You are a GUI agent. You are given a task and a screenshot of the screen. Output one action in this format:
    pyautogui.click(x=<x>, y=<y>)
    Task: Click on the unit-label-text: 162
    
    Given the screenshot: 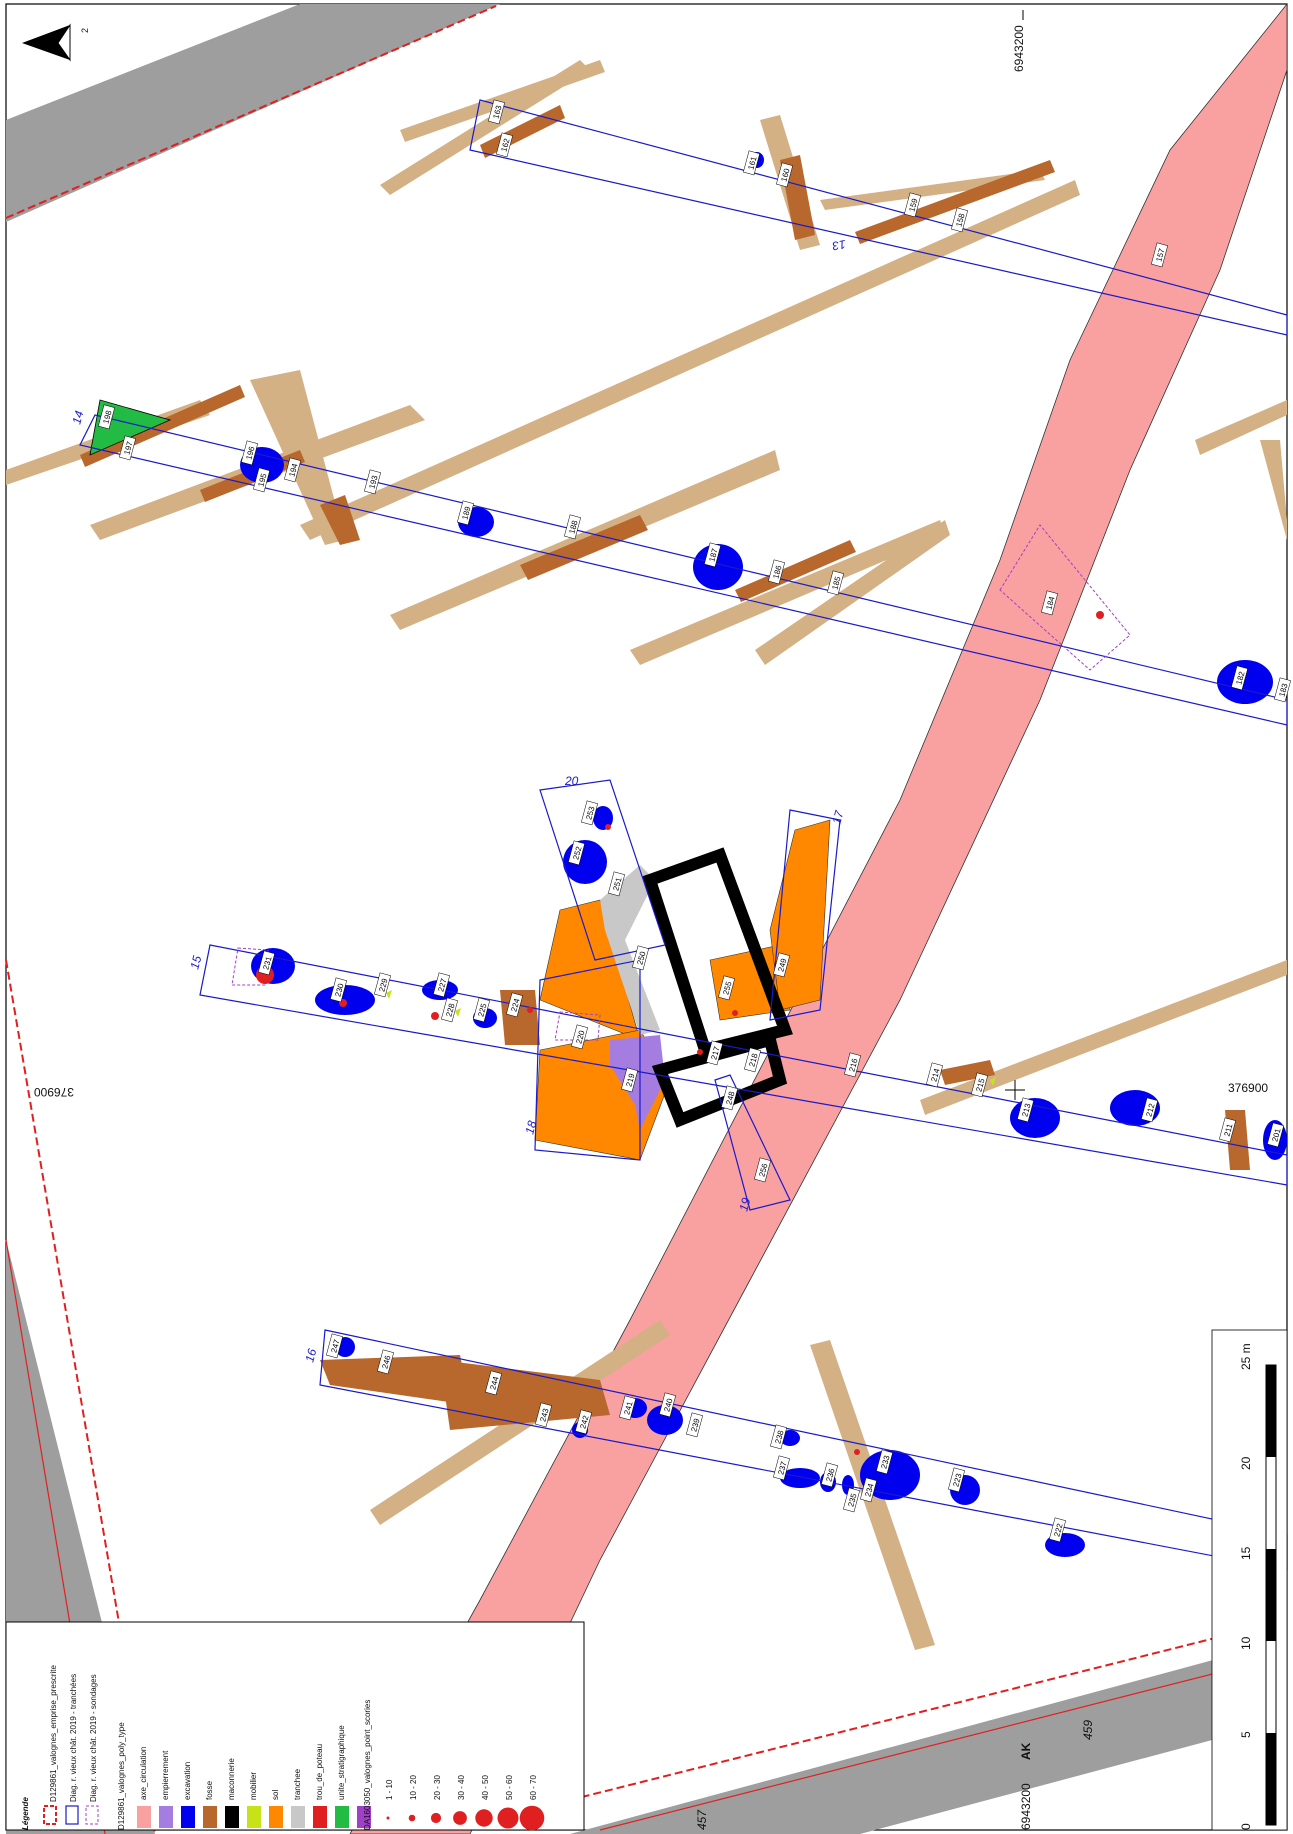 What is the action you would take?
    pyautogui.click(x=505, y=145)
    